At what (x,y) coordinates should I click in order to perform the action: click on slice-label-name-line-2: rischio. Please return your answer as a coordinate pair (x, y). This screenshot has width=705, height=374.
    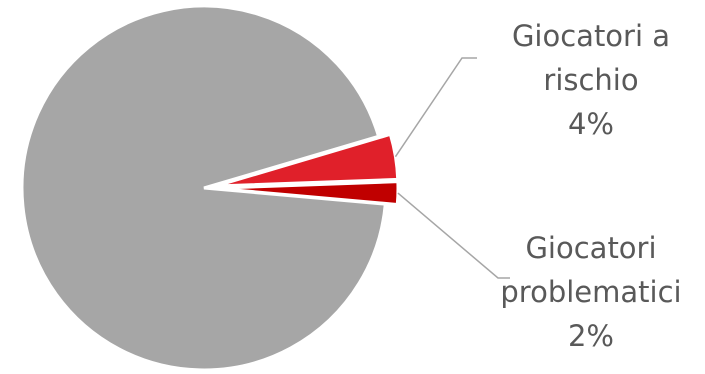
    Looking at the image, I should click on (591, 80).